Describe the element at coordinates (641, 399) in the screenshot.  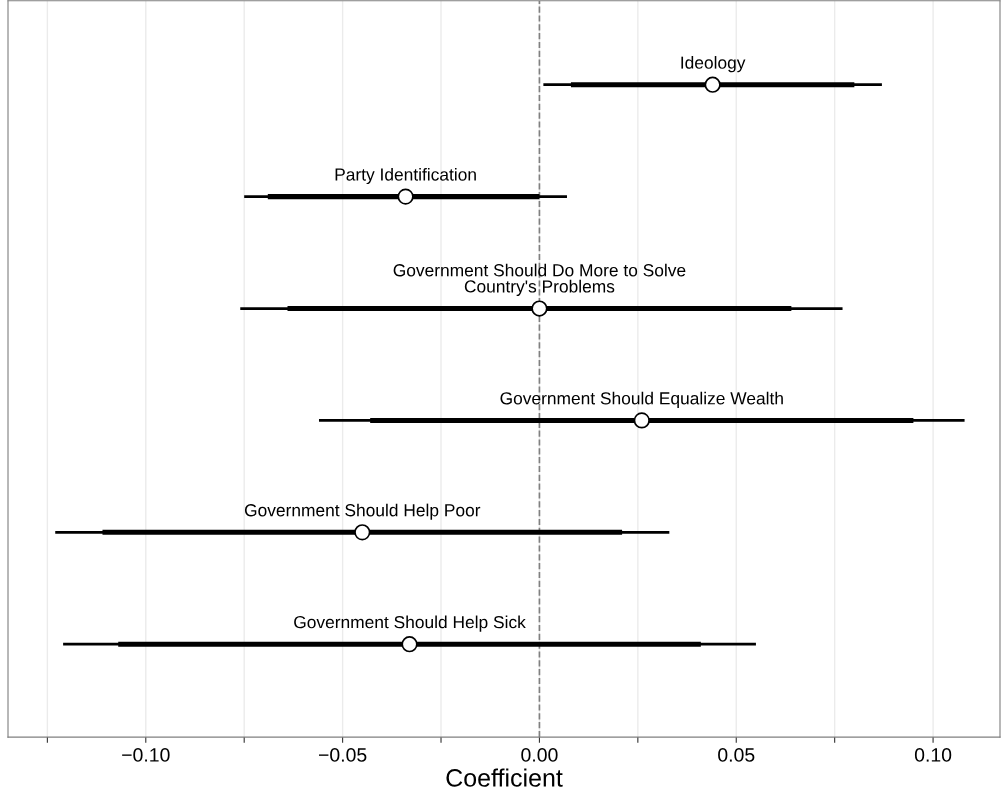
I see `y-tick-label: Government Should Equalize Wealth` at that location.